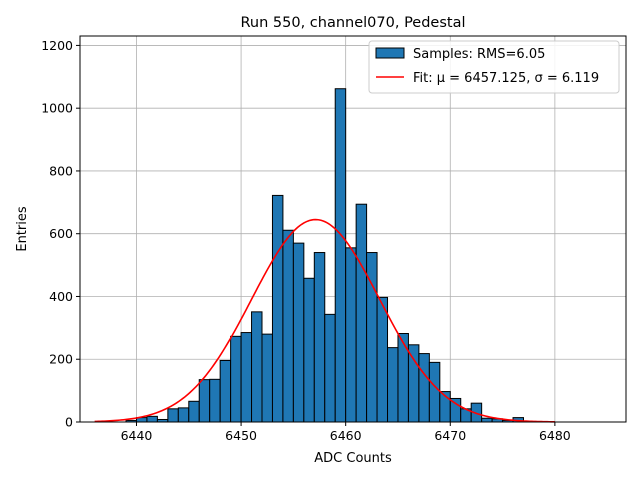 This screenshot has height=480, width=640. I want to click on legend-box, so click(494, 67).